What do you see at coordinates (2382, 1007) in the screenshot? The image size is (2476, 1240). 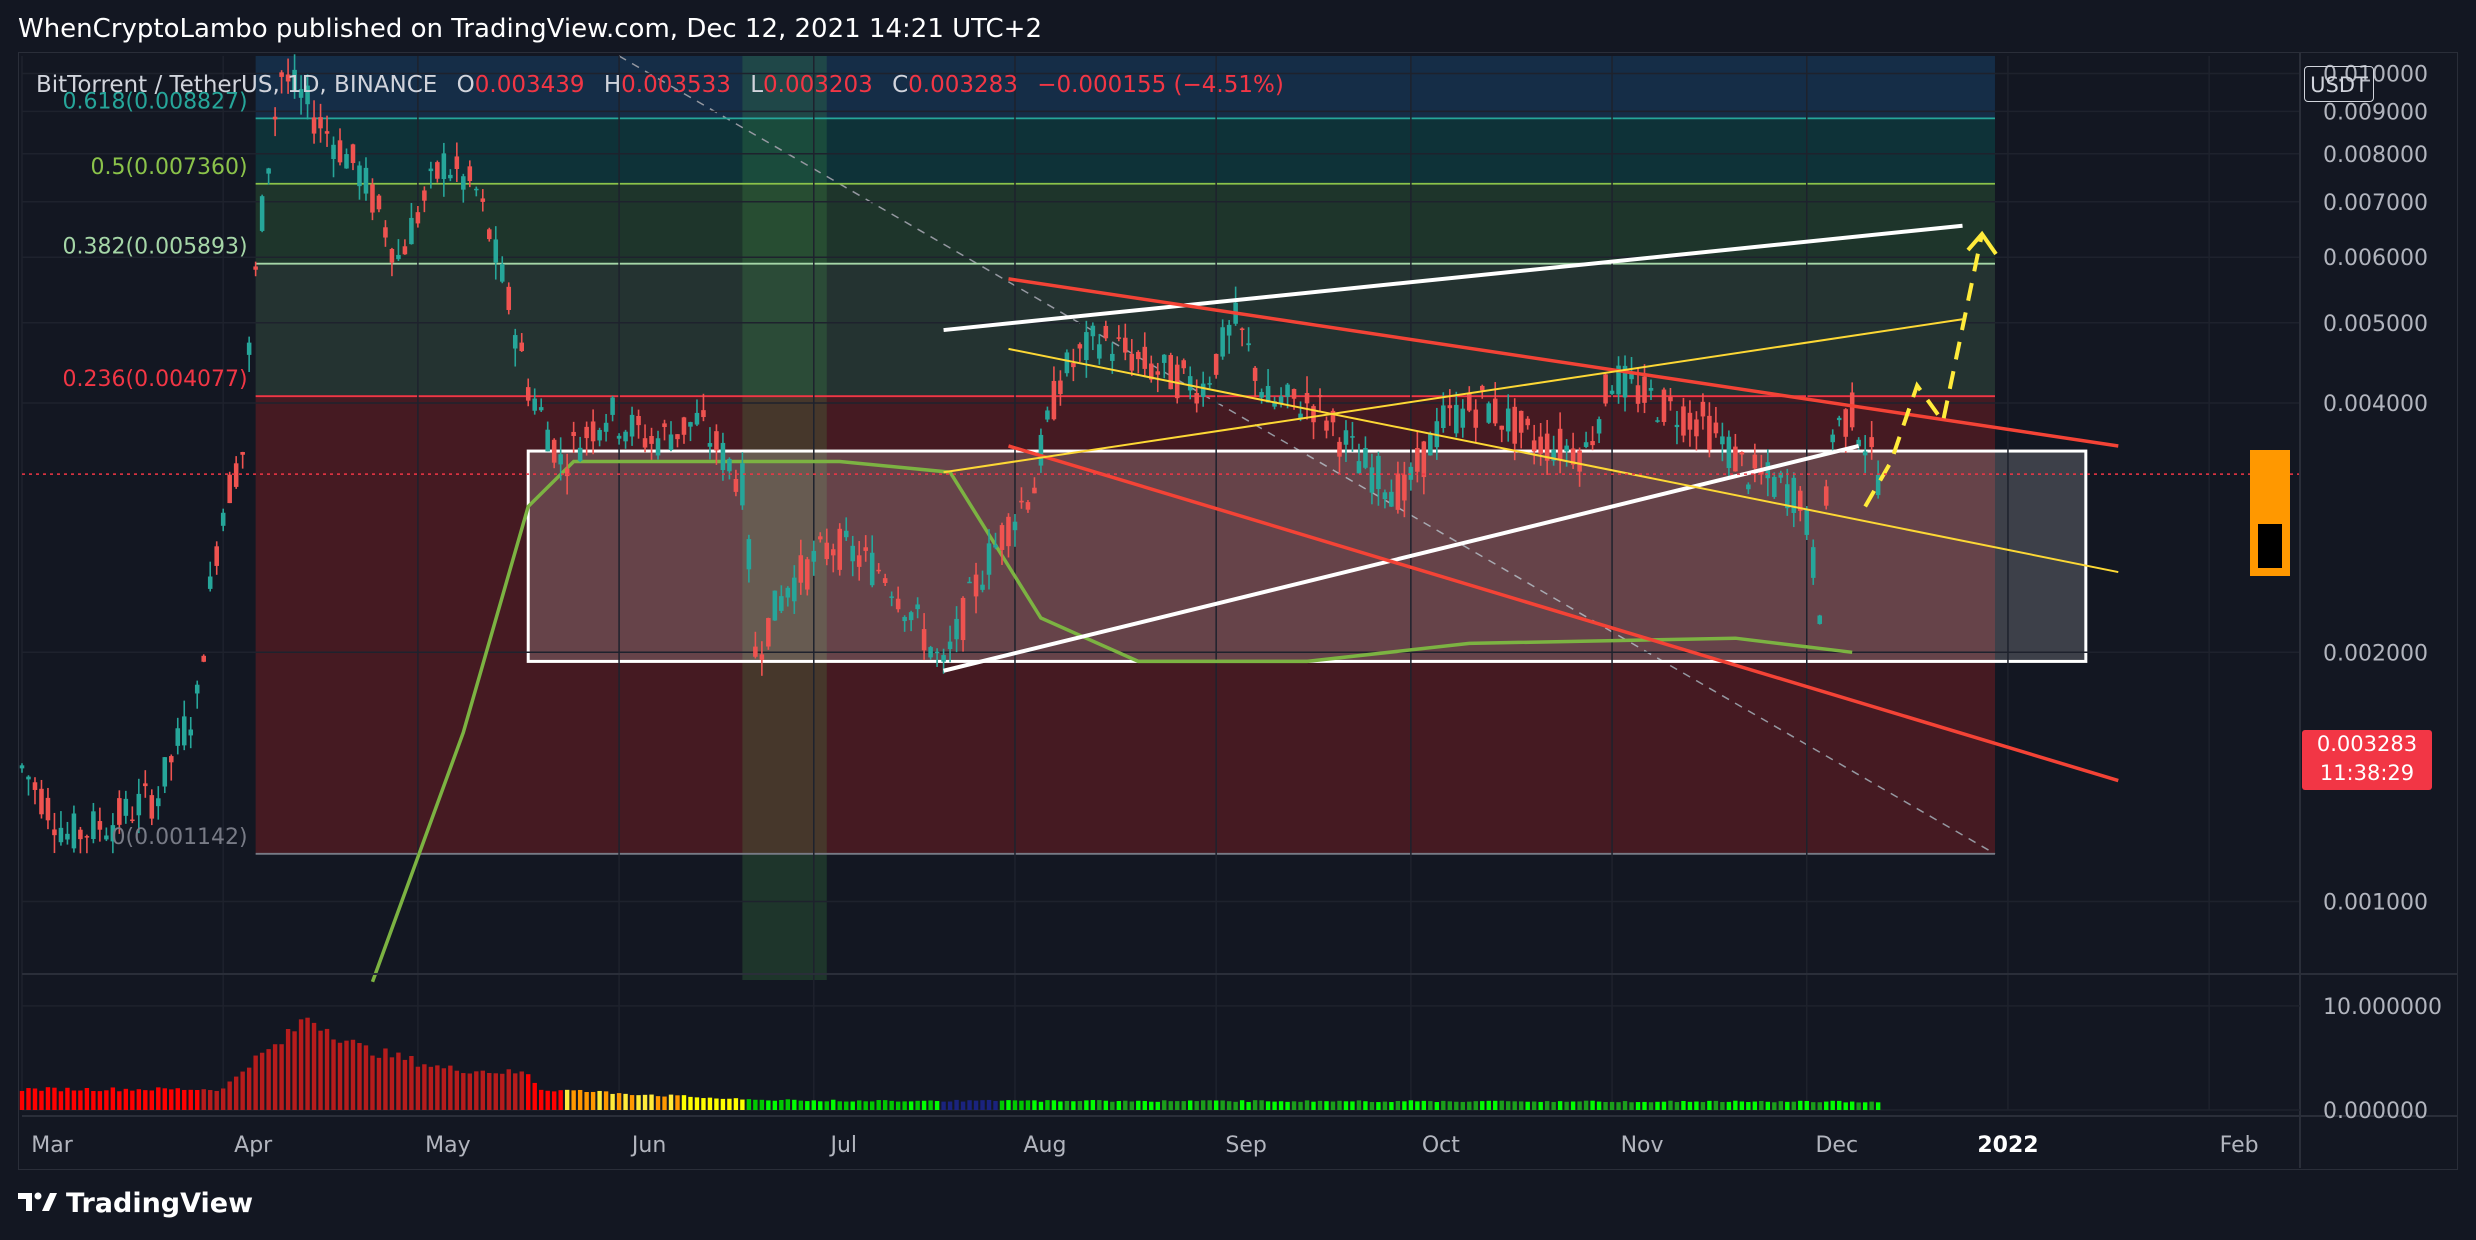 I see `ind-tick-label: 10.000000` at bounding box center [2382, 1007].